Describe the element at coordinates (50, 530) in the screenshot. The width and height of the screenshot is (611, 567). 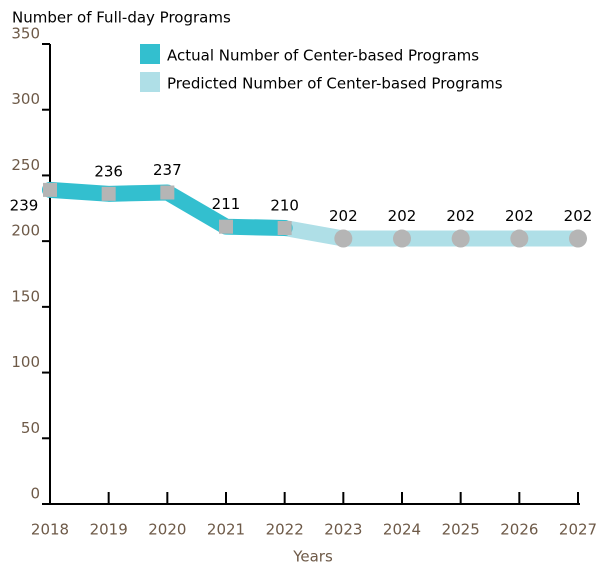
I see `x-tick-label: 2018` at that location.